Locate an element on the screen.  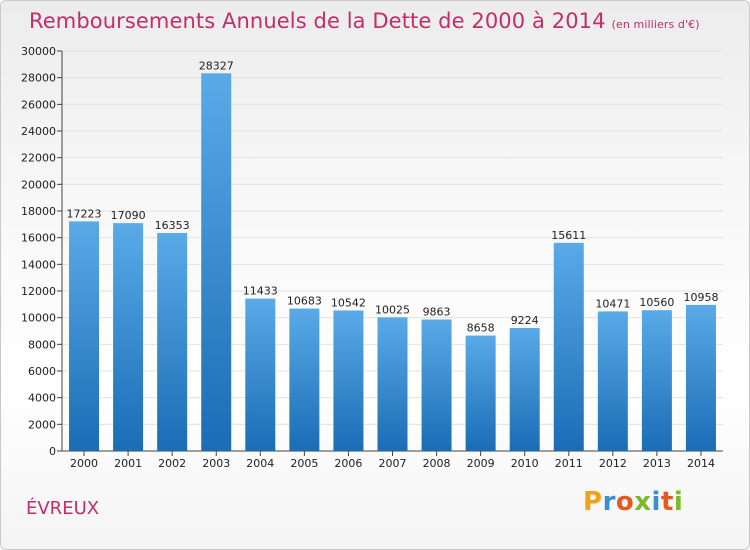
city-name: ÉVREUX is located at coordinates (63, 508).